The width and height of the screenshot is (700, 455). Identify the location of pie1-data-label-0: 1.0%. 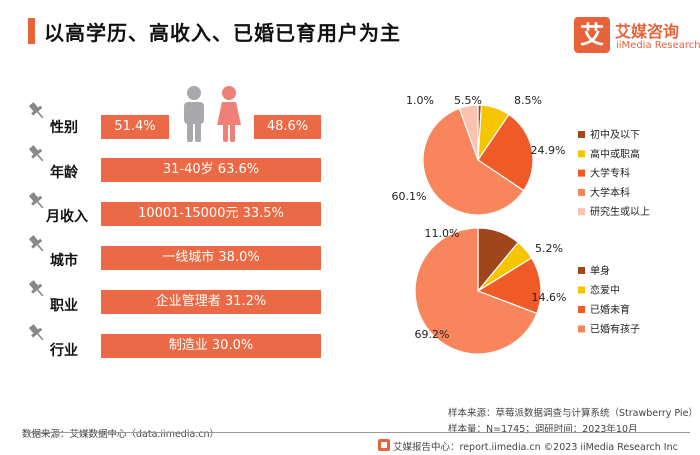
(420, 100).